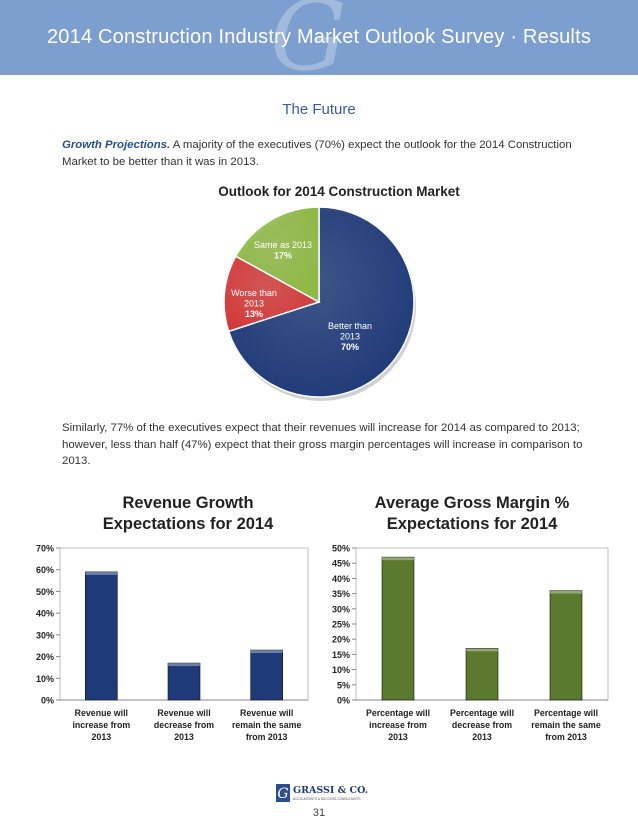  What do you see at coordinates (330, 790) in the screenshot?
I see `logo-text: GRASSI & CO.` at bounding box center [330, 790].